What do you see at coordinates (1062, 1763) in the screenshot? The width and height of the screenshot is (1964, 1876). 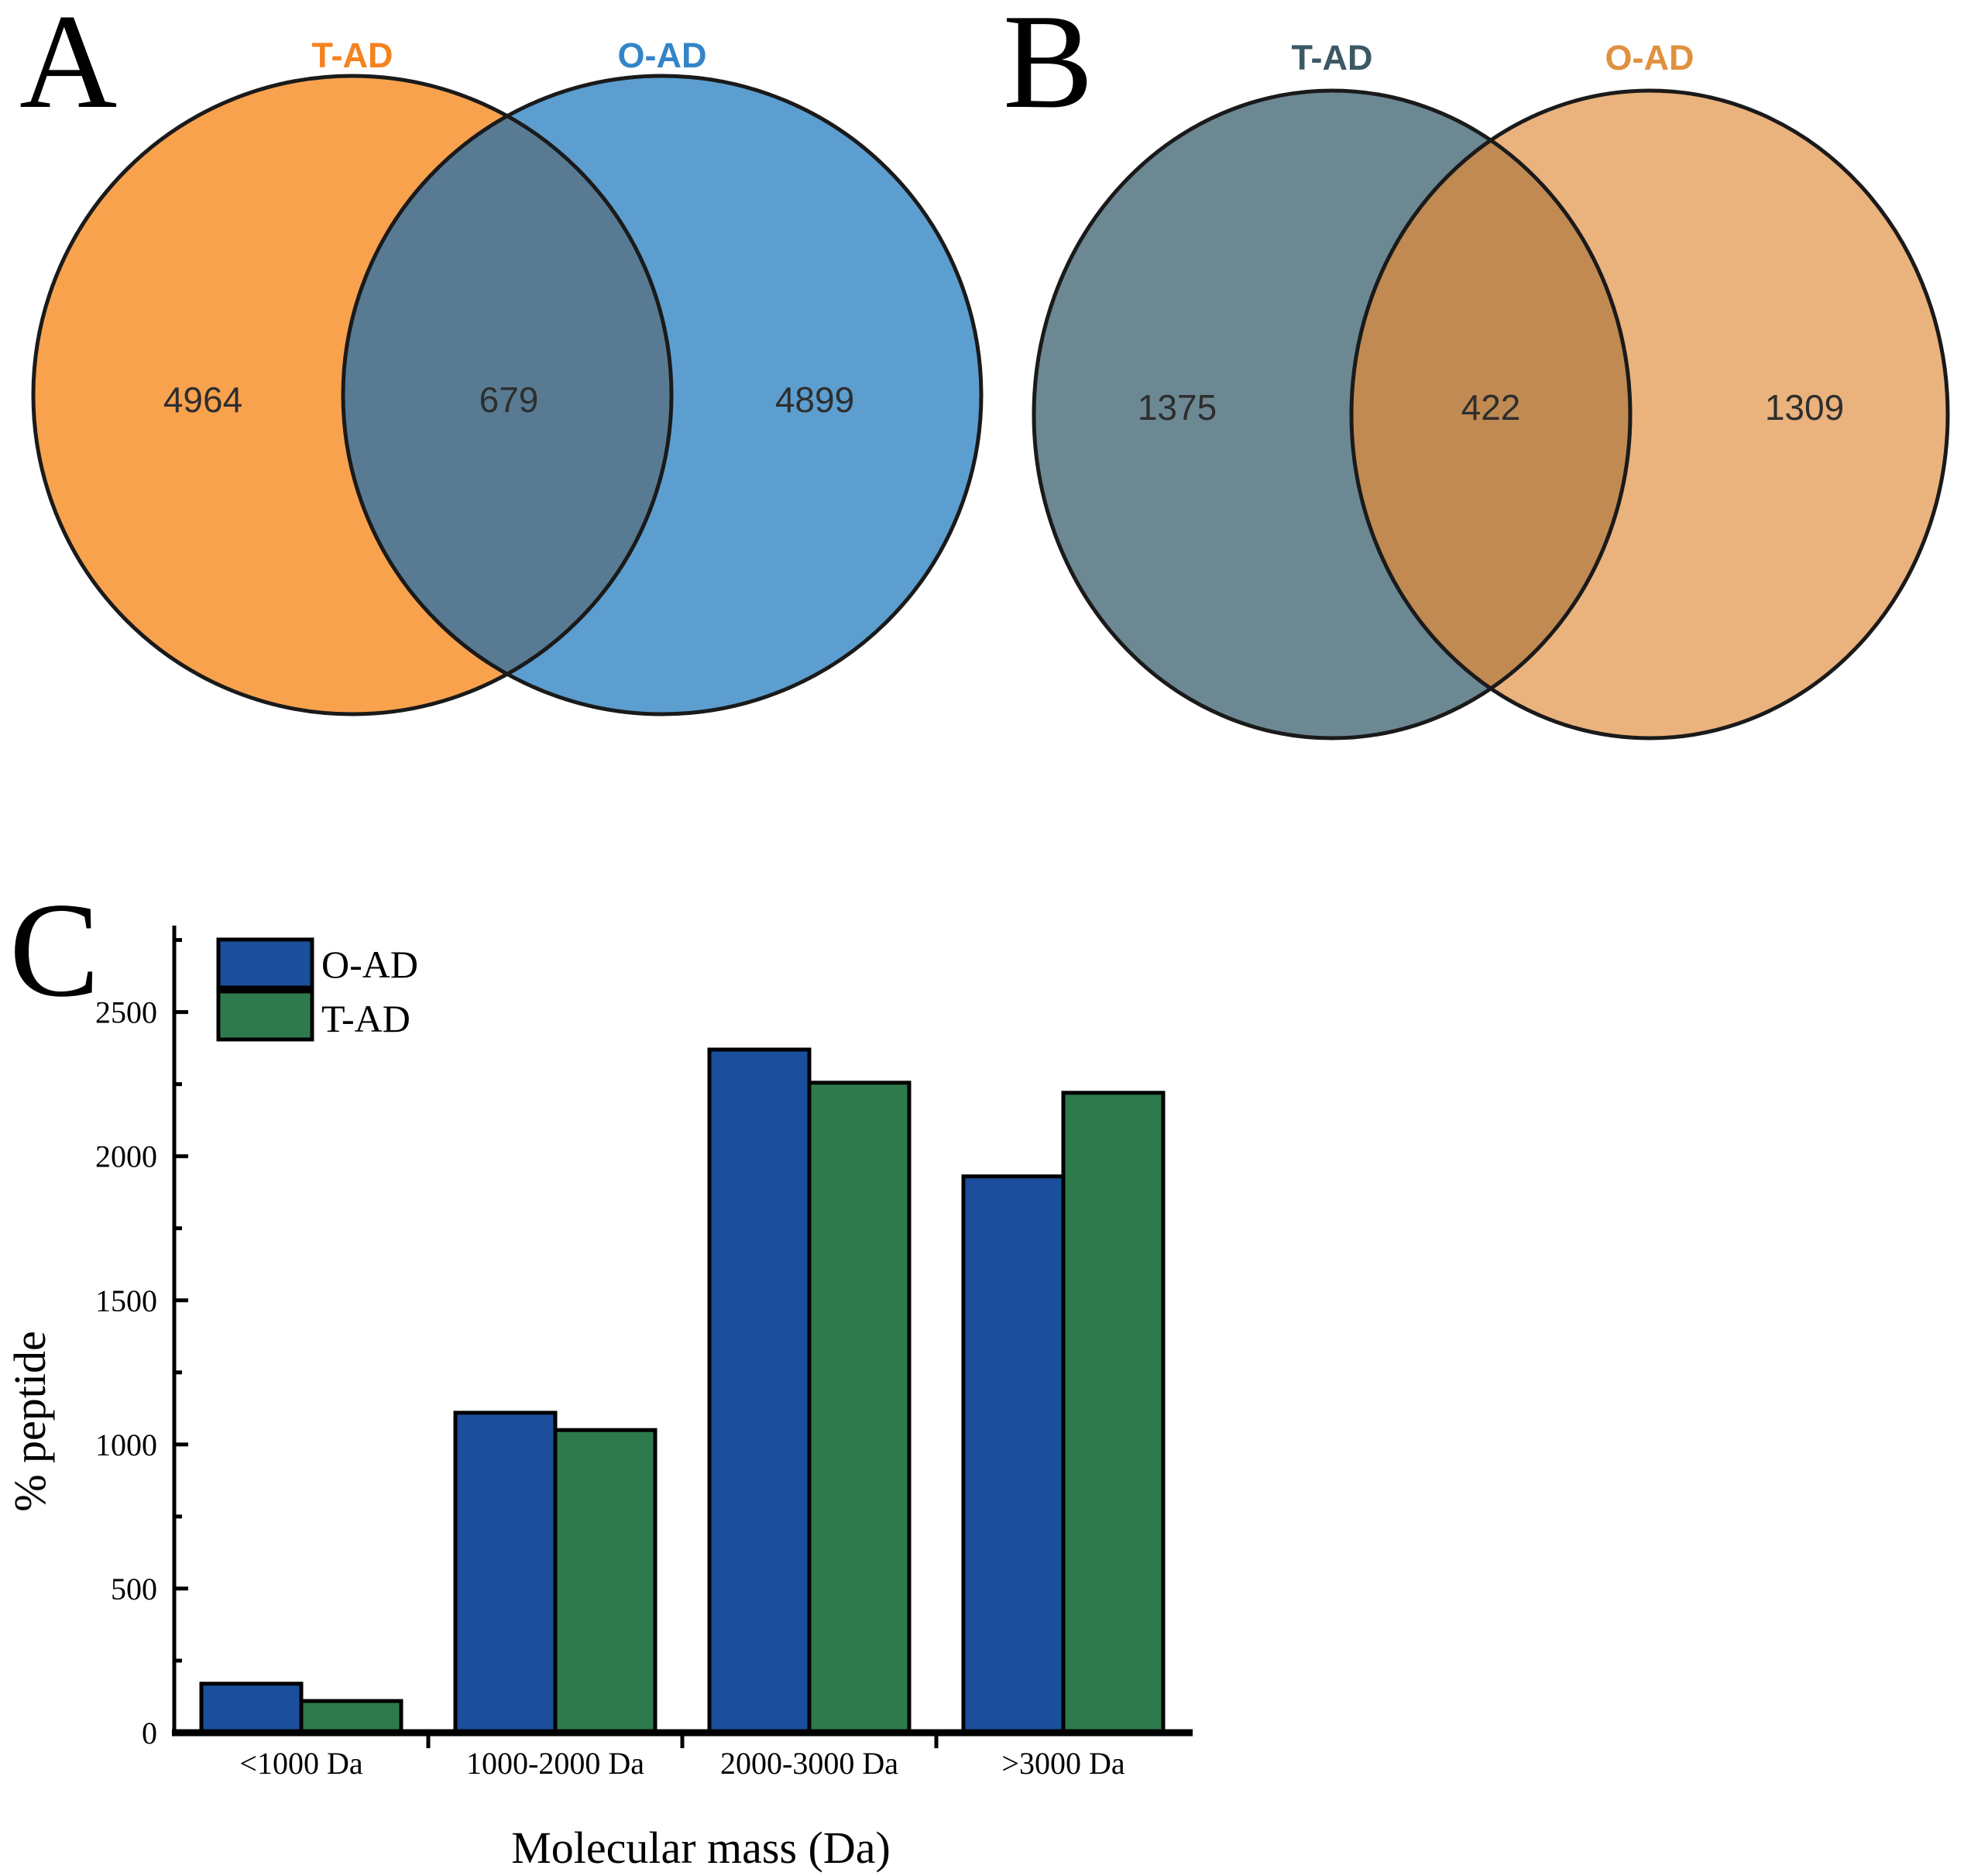 I see `x-category-label: >3000 Da` at bounding box center [1062, 1763].